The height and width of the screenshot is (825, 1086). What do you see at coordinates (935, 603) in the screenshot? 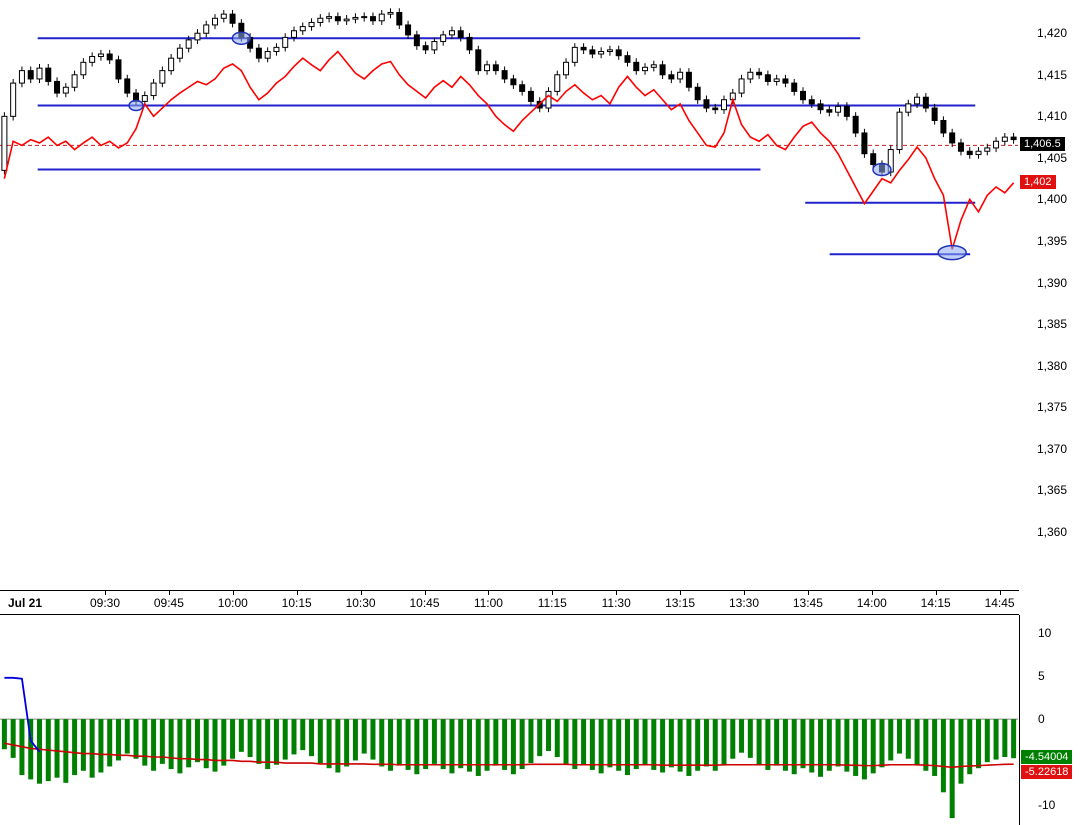
I see `time-axis-label: 14:15` at bounding box center [935, 603].